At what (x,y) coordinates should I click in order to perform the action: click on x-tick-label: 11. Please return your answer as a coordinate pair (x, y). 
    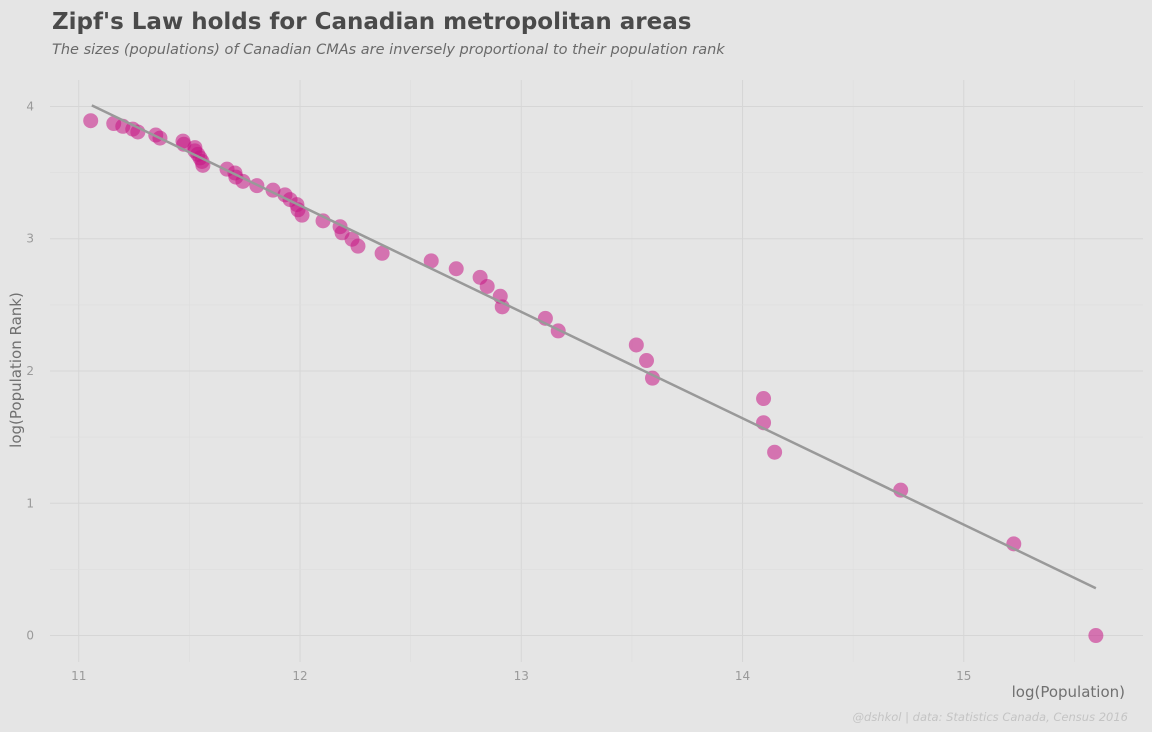
    Looking at the image, I should click on (78, 676).